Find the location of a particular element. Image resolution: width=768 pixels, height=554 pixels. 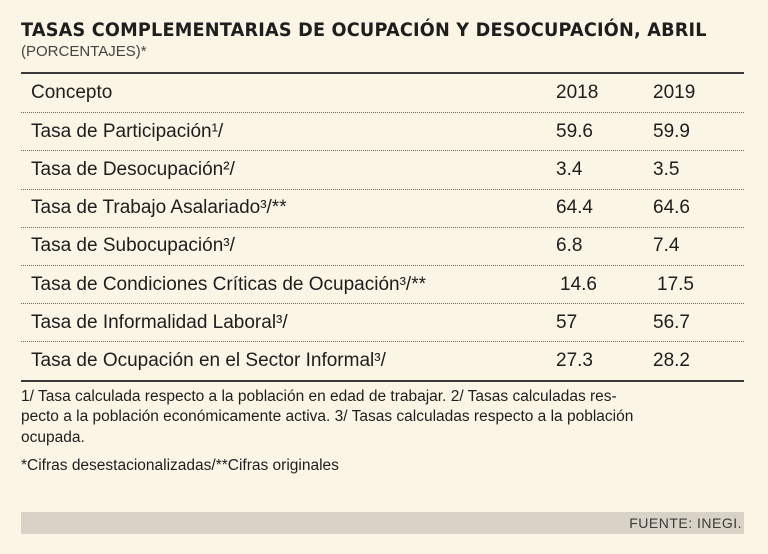

header-2019: 2019 is located at coordinates (674, 93).